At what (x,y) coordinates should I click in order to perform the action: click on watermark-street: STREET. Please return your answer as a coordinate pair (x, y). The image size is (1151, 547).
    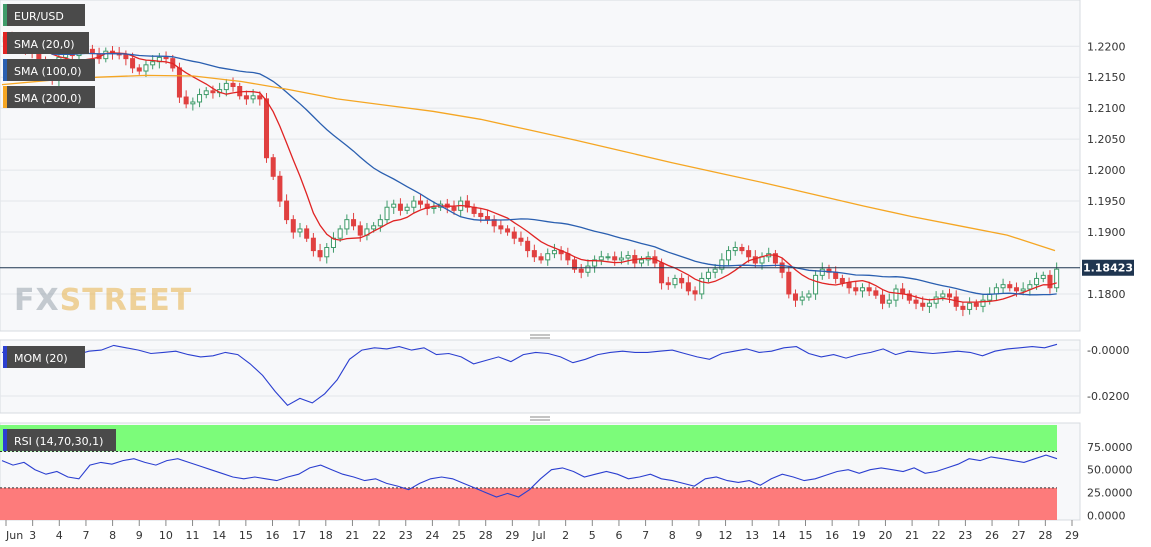
    Looking at the image, I should click on (126, 300).